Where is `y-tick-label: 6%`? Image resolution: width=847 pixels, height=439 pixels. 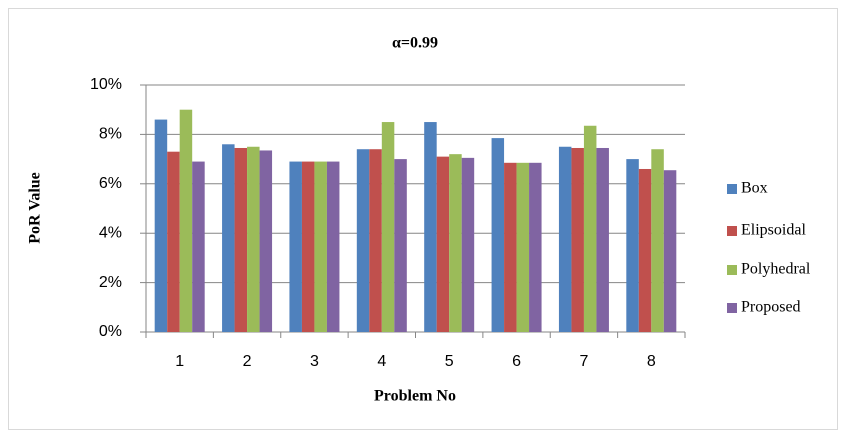 y-tick-label: 6% is located at coordinates (110, 183).